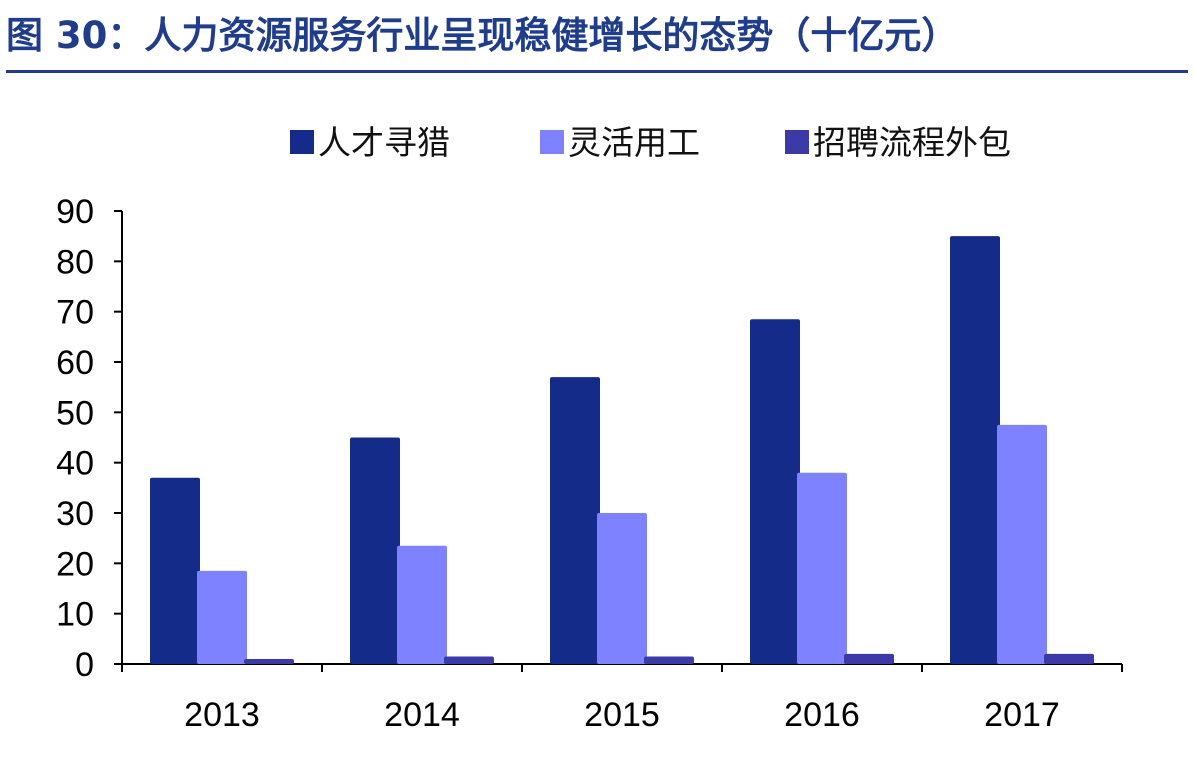 This screenshot has width=1194, height=758. Describe the element at coordinates (75, 514) in the screenshot. I see `y-tick-label: 30` at that location.